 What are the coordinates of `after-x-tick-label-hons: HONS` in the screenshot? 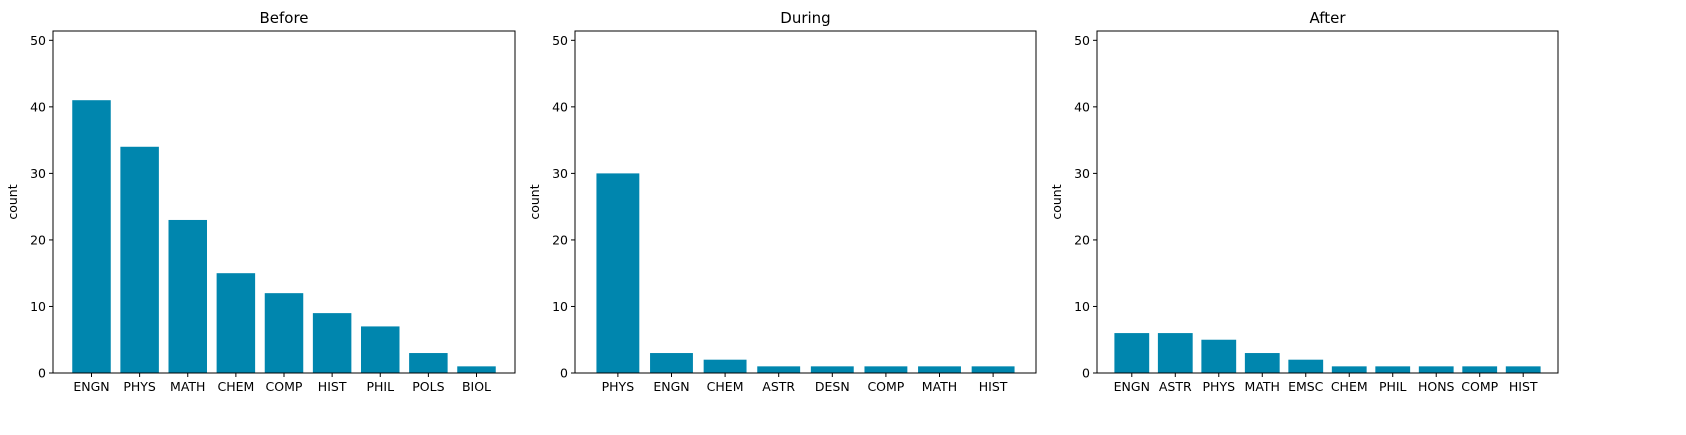 It's located at (1436, 386).